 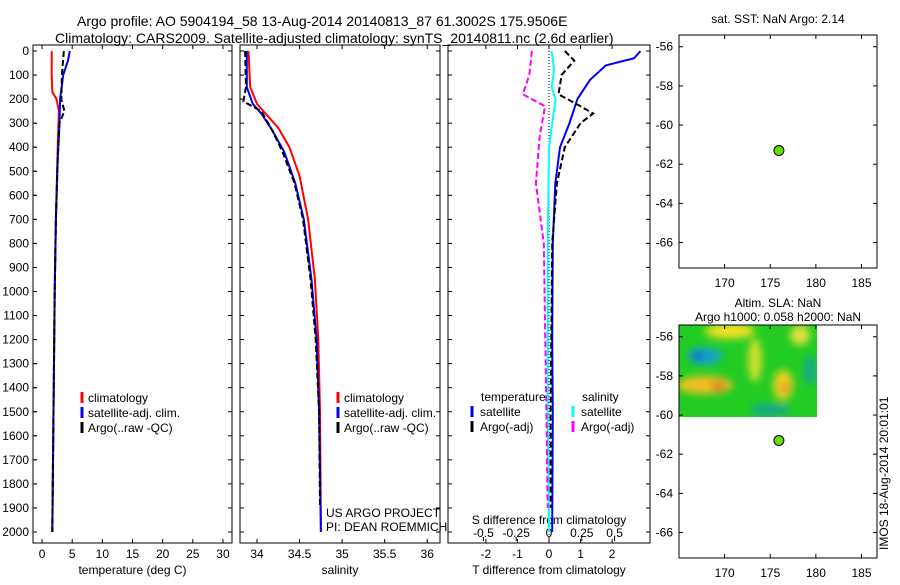 I want to click on x-tick-label: 20, so click(x=163, y=554).